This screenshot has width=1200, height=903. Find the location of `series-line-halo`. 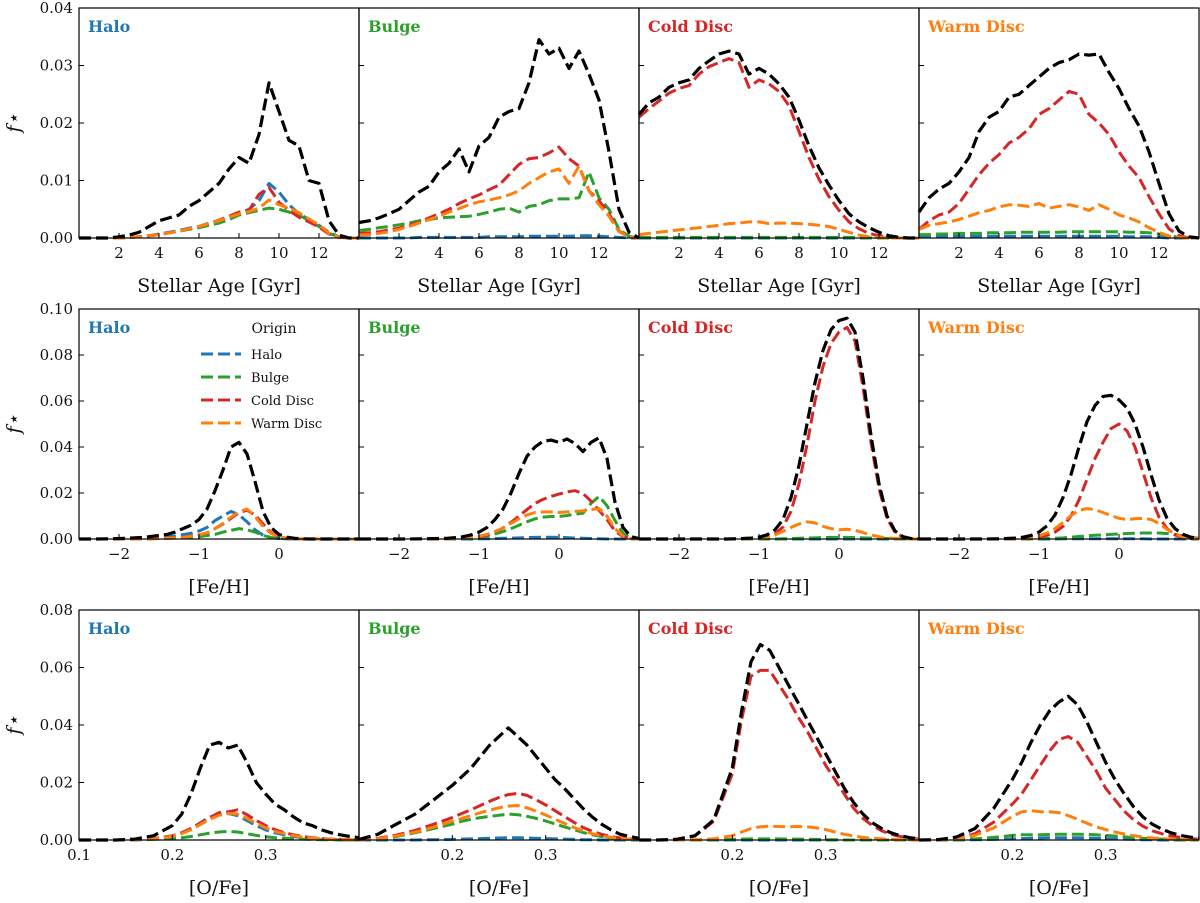

series-line-halo is located at coordinates (499, 237).